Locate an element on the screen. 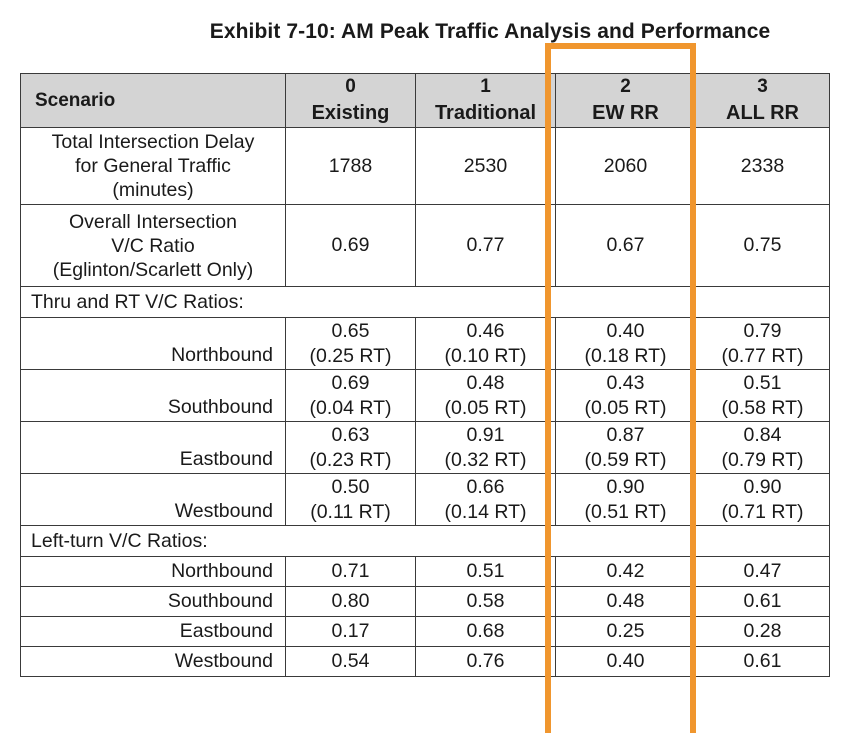 Image resolution: width=860 pixels, height=733 pixels. table-row: Northbound 0.71 0.51 0.42 0.47 is located at coordinates (425, 571).